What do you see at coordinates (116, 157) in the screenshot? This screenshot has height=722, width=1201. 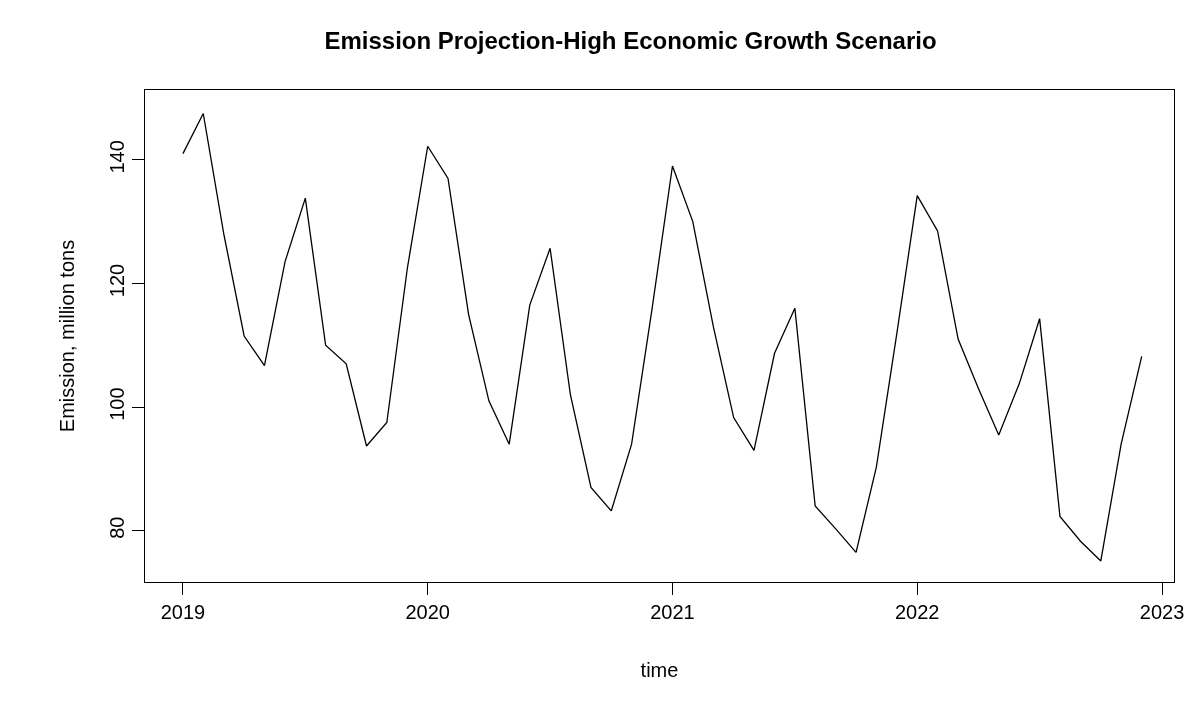 I see `y-tick-label: 140` at bounding box center [116, 157].